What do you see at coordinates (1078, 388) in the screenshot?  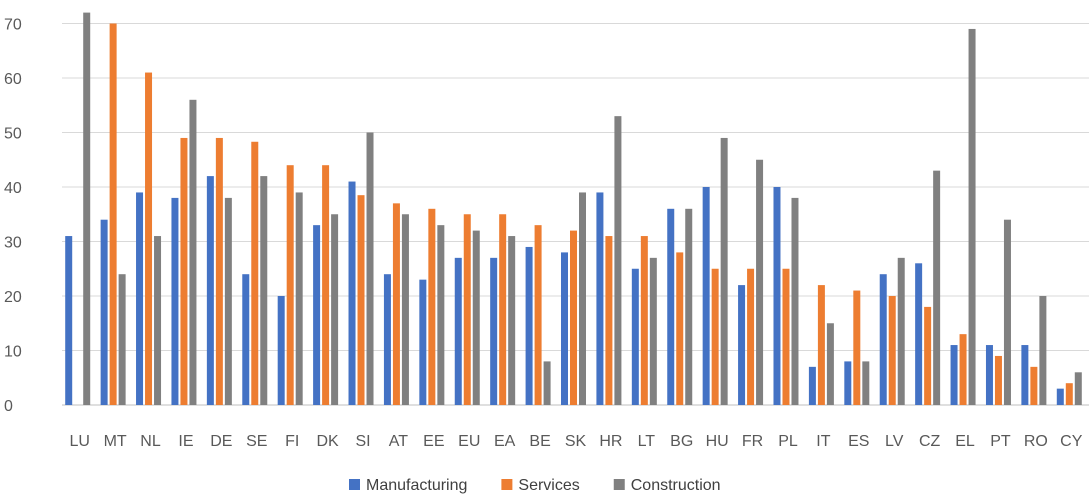 I see `bar-construction-cy` at bounding box center [1078, 388].